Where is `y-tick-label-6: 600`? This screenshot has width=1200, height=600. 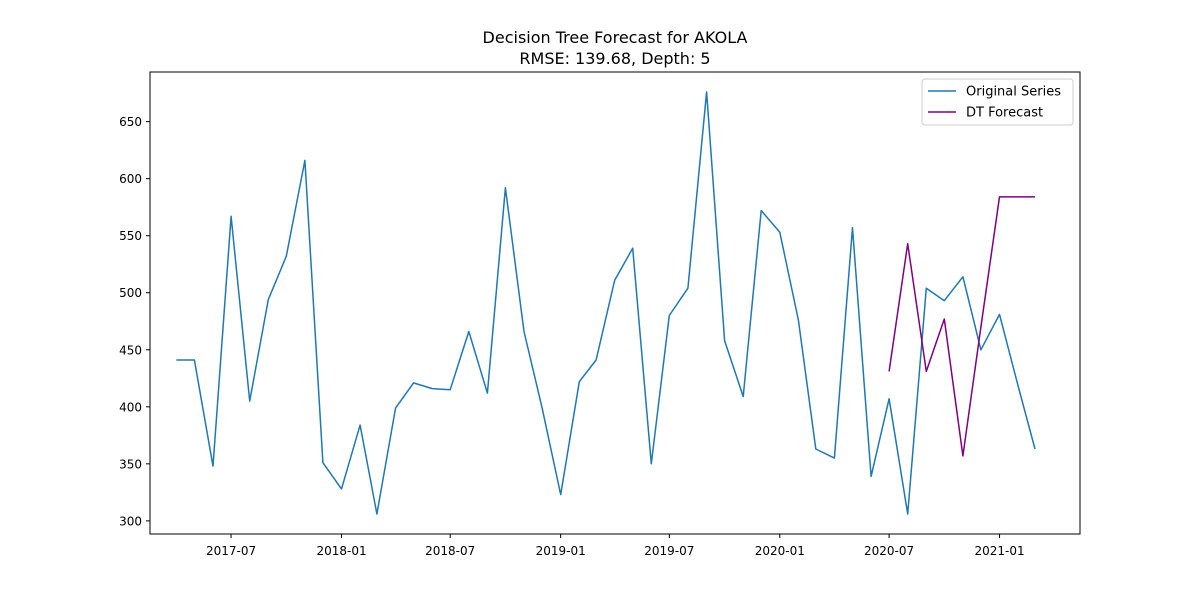
y-tick-label-6: 600 is located at coordinates (130, 179).